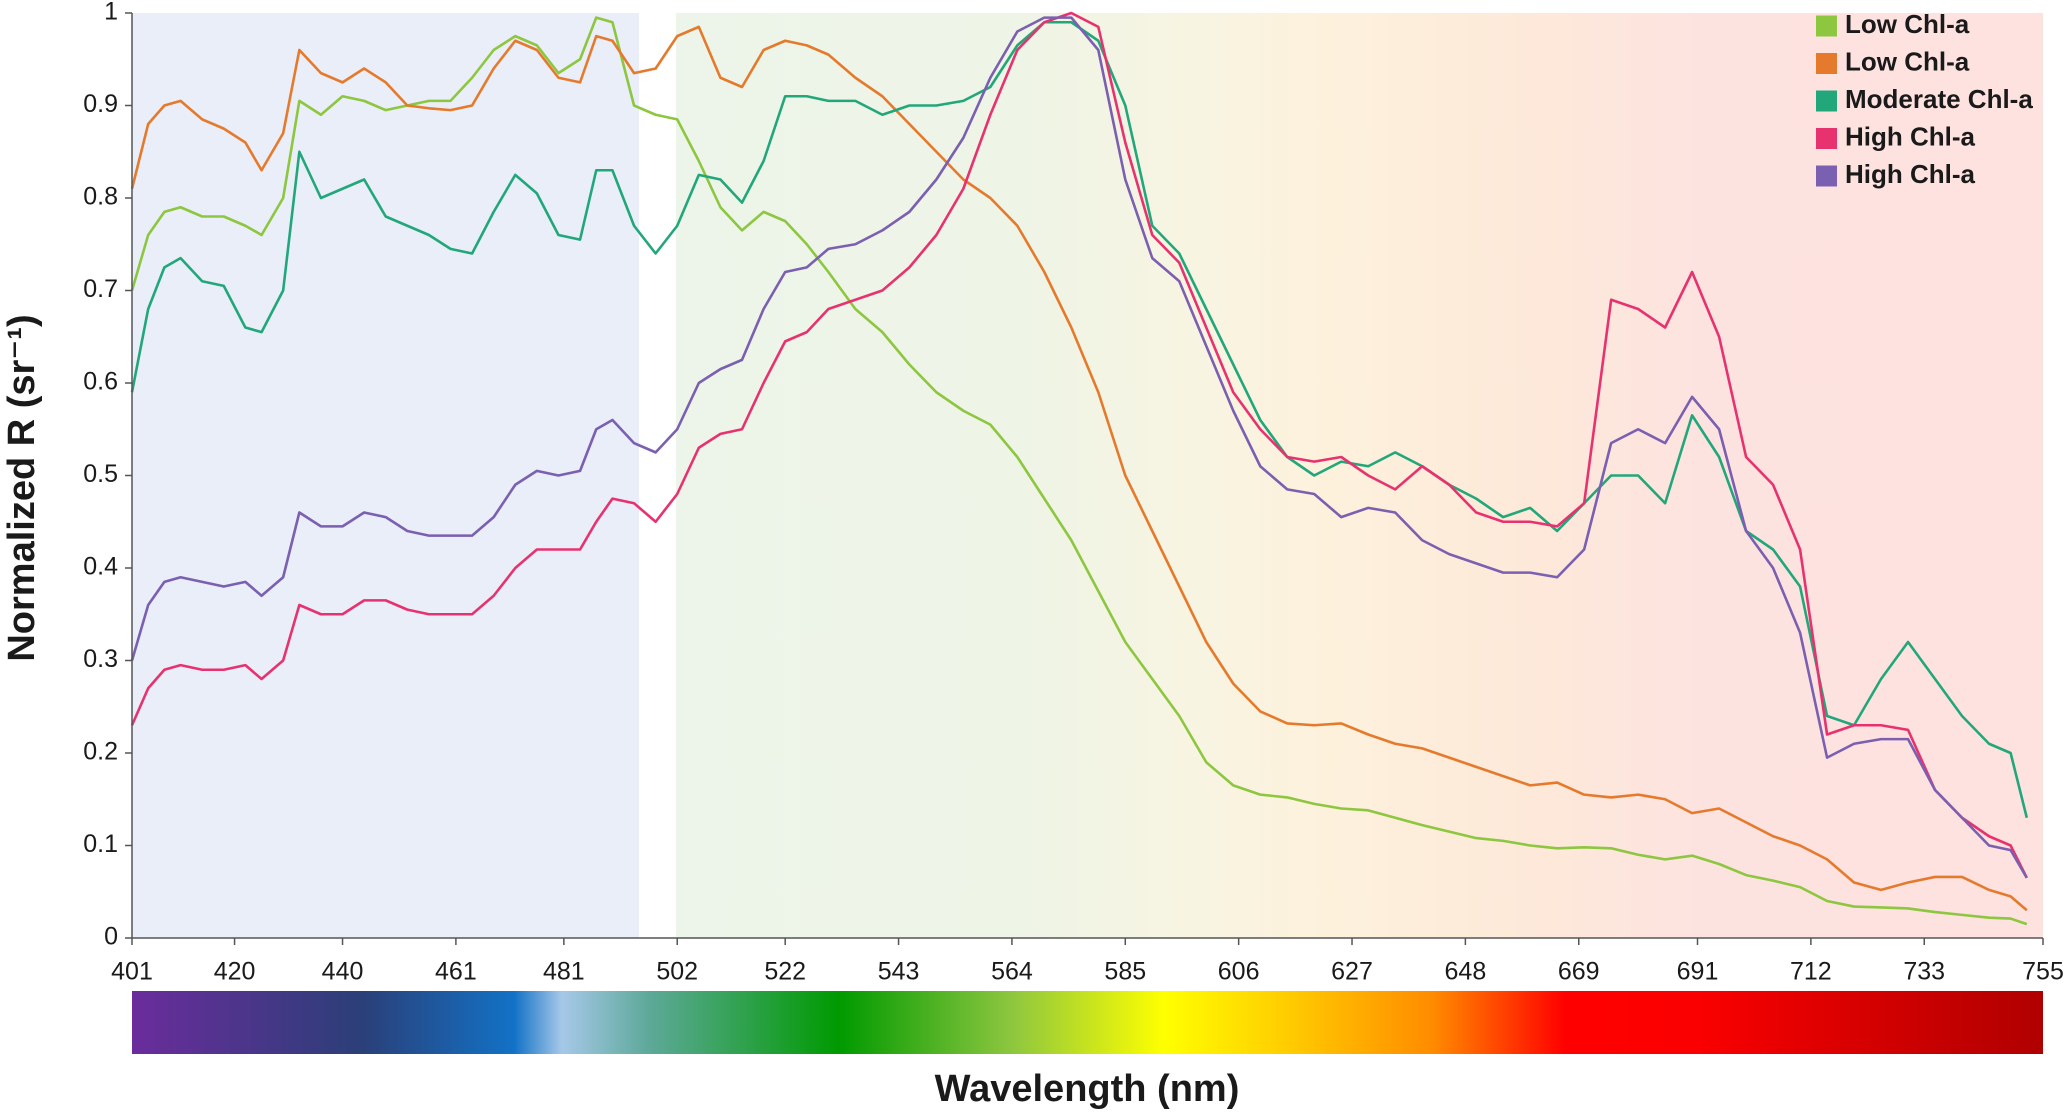  Describe the element at coordinates (1466, 972) in the screenshot. I see `x-tick-label: 648` at that location.